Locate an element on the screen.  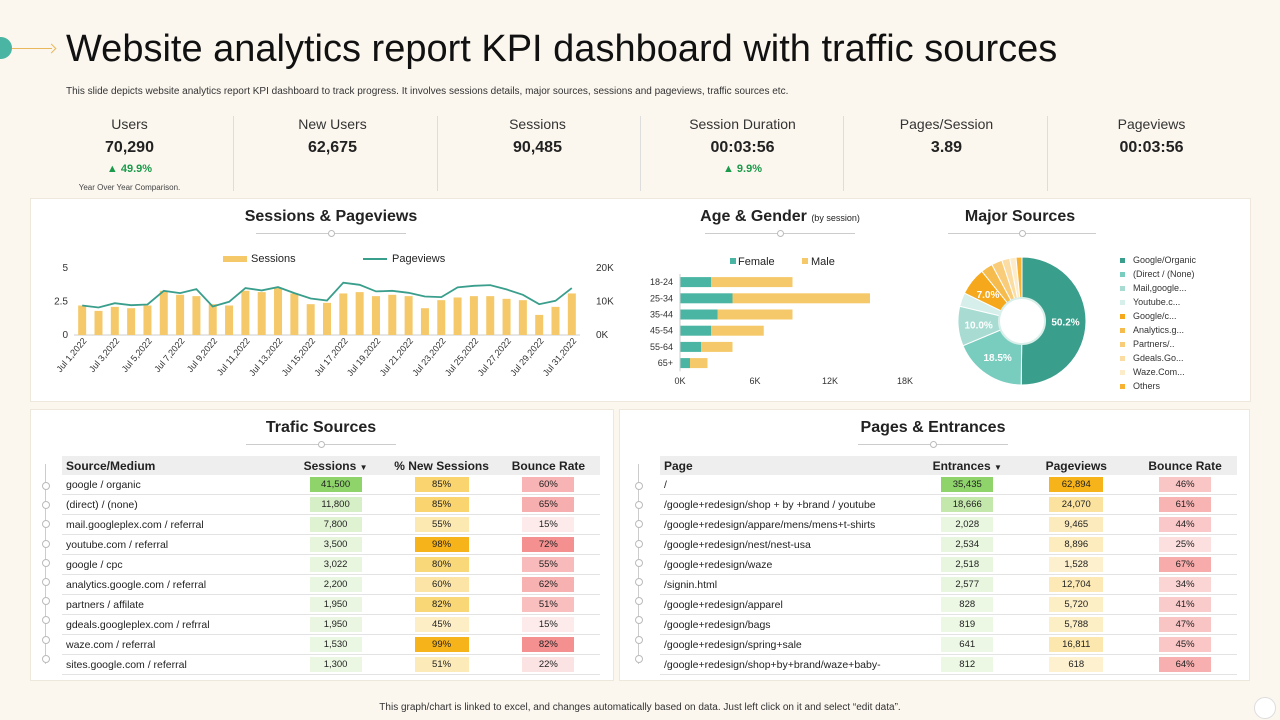
legend-label: (Direct / (None) is located at coordinates (1164, 274).